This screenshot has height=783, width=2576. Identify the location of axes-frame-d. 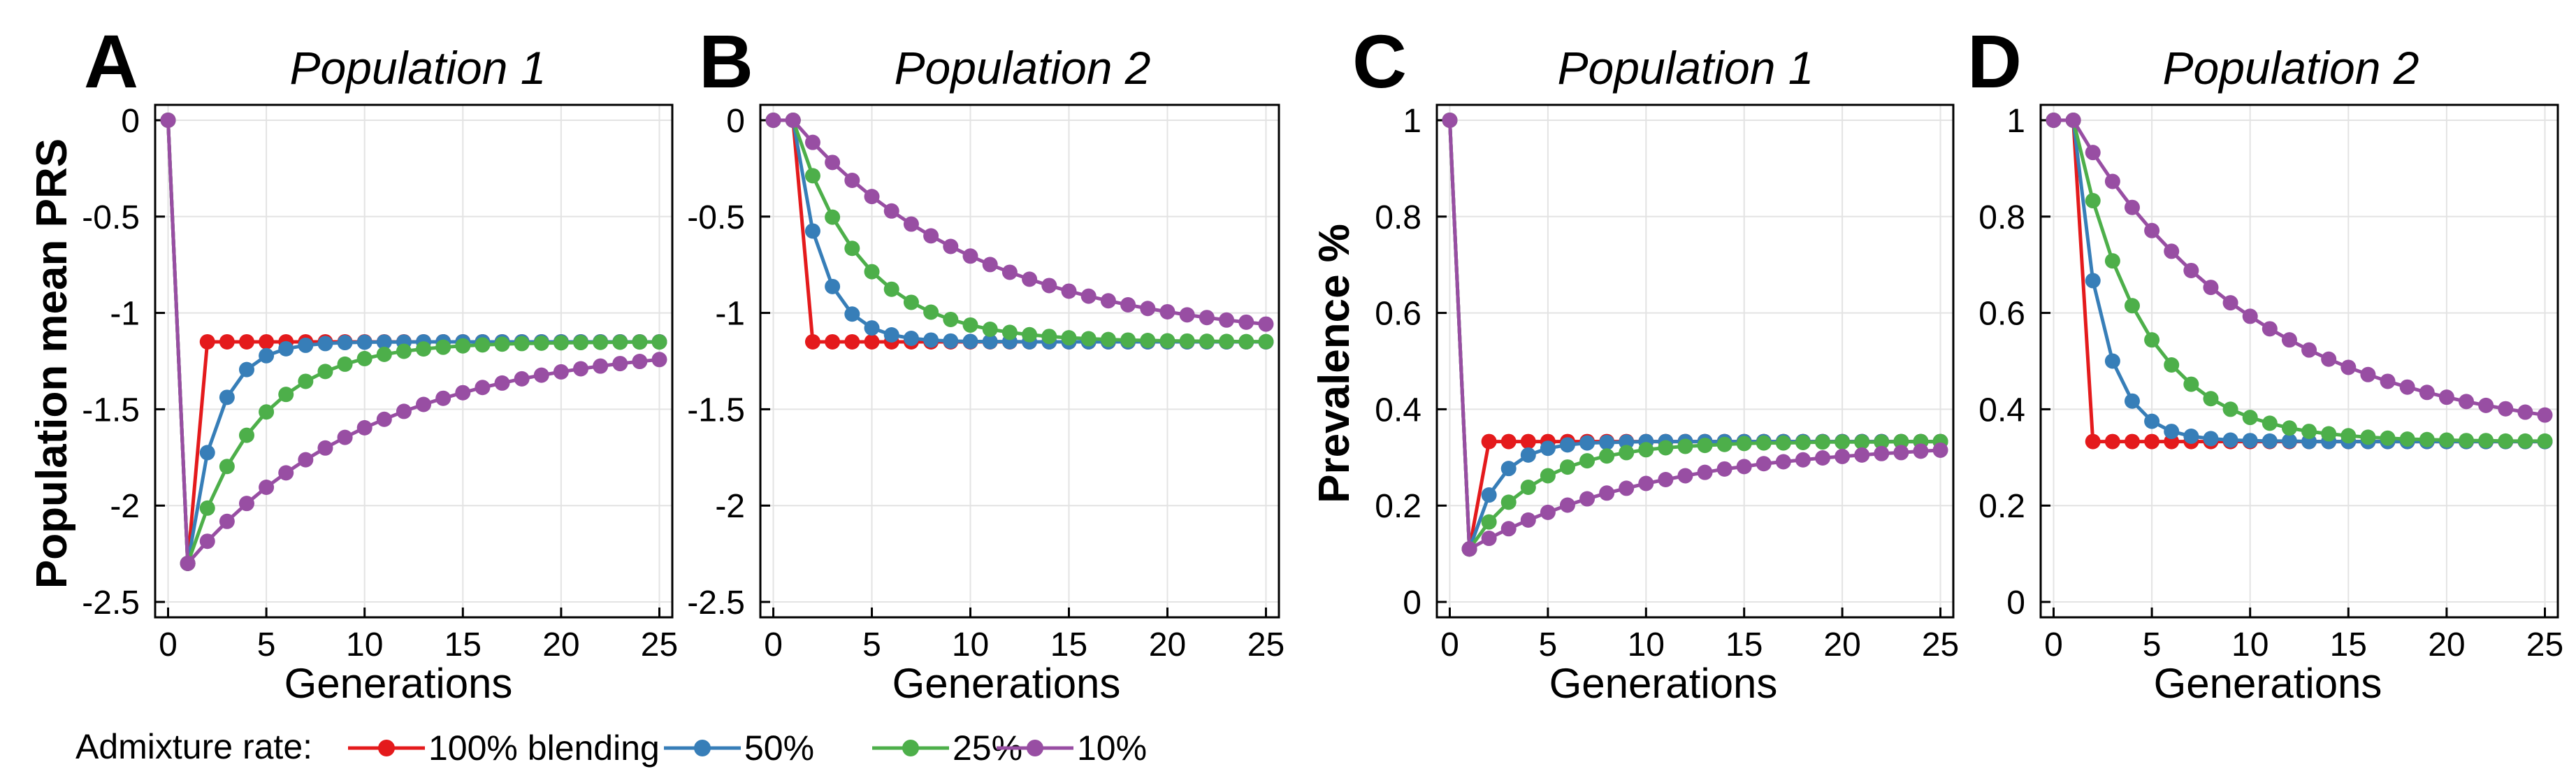
(2299, 361).